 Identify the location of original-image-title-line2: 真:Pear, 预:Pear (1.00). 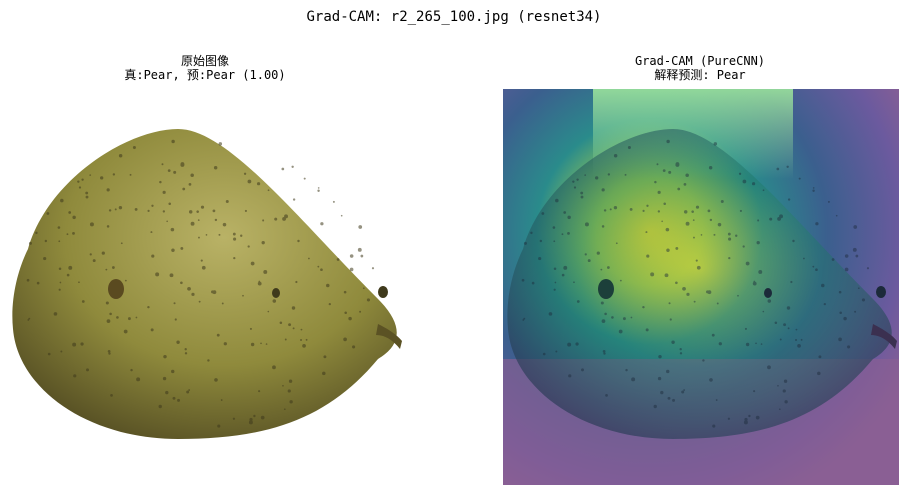
(205, 75).